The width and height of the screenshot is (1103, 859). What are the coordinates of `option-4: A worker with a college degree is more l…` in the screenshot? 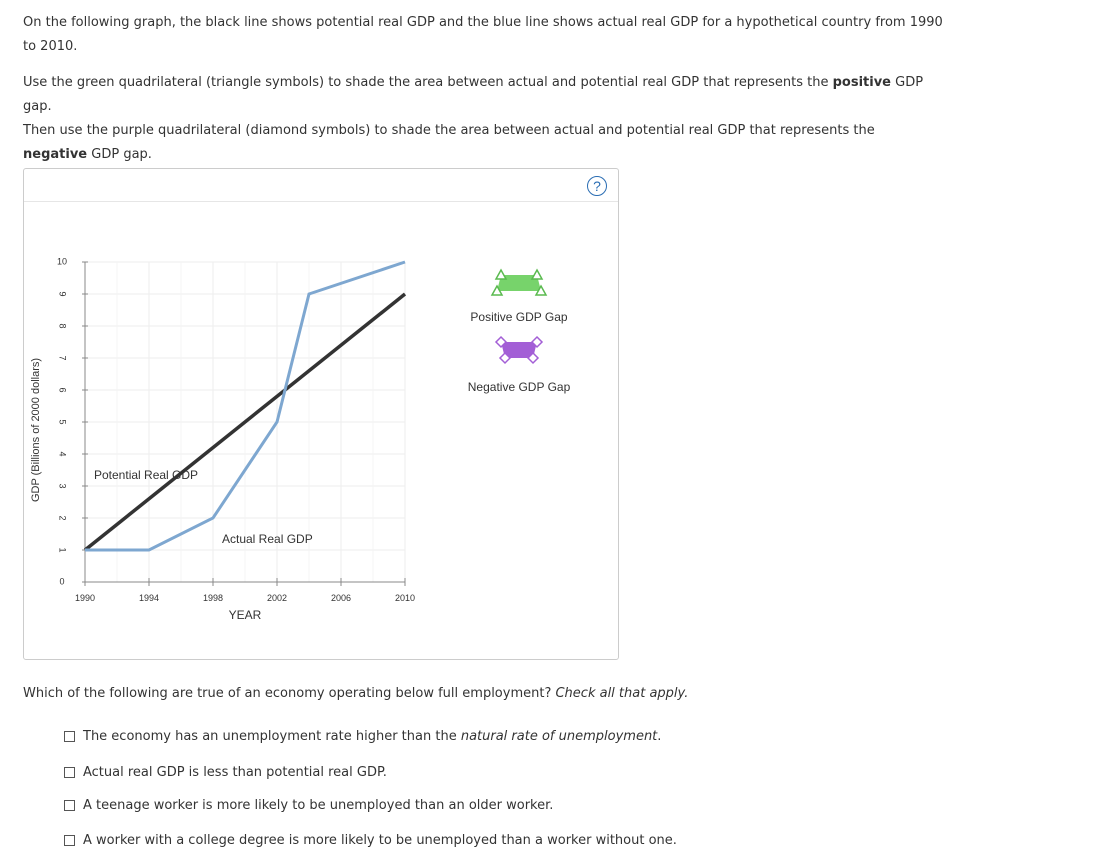 It's located at (370, 840).